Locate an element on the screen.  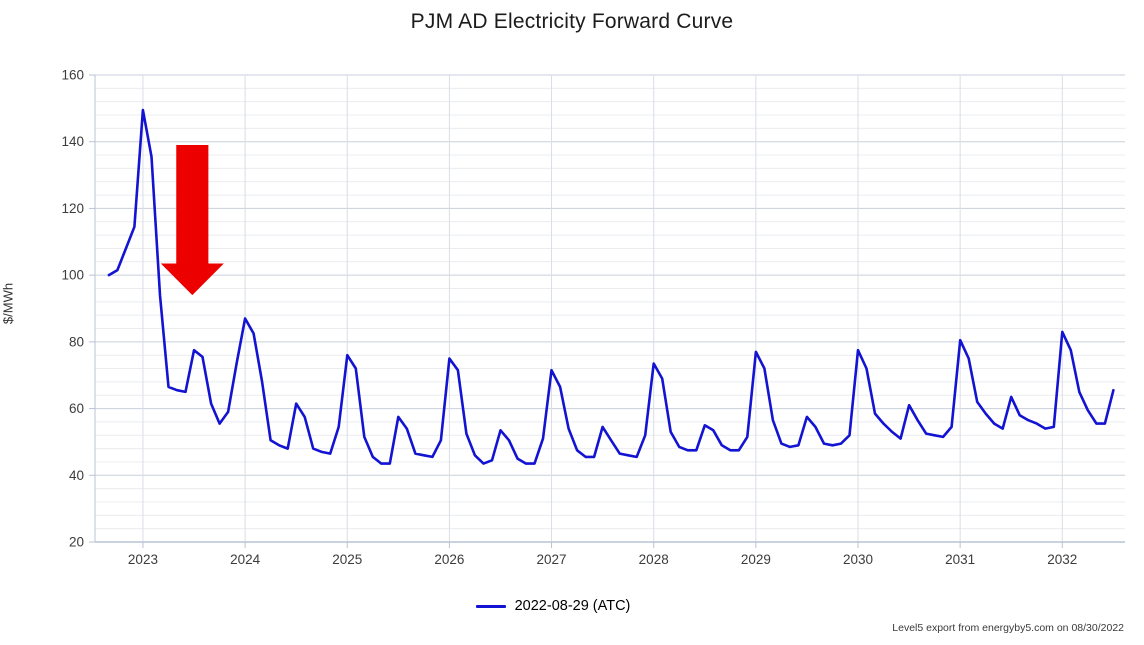
y-tick-label: 160 is located at coordinates (72, 75).